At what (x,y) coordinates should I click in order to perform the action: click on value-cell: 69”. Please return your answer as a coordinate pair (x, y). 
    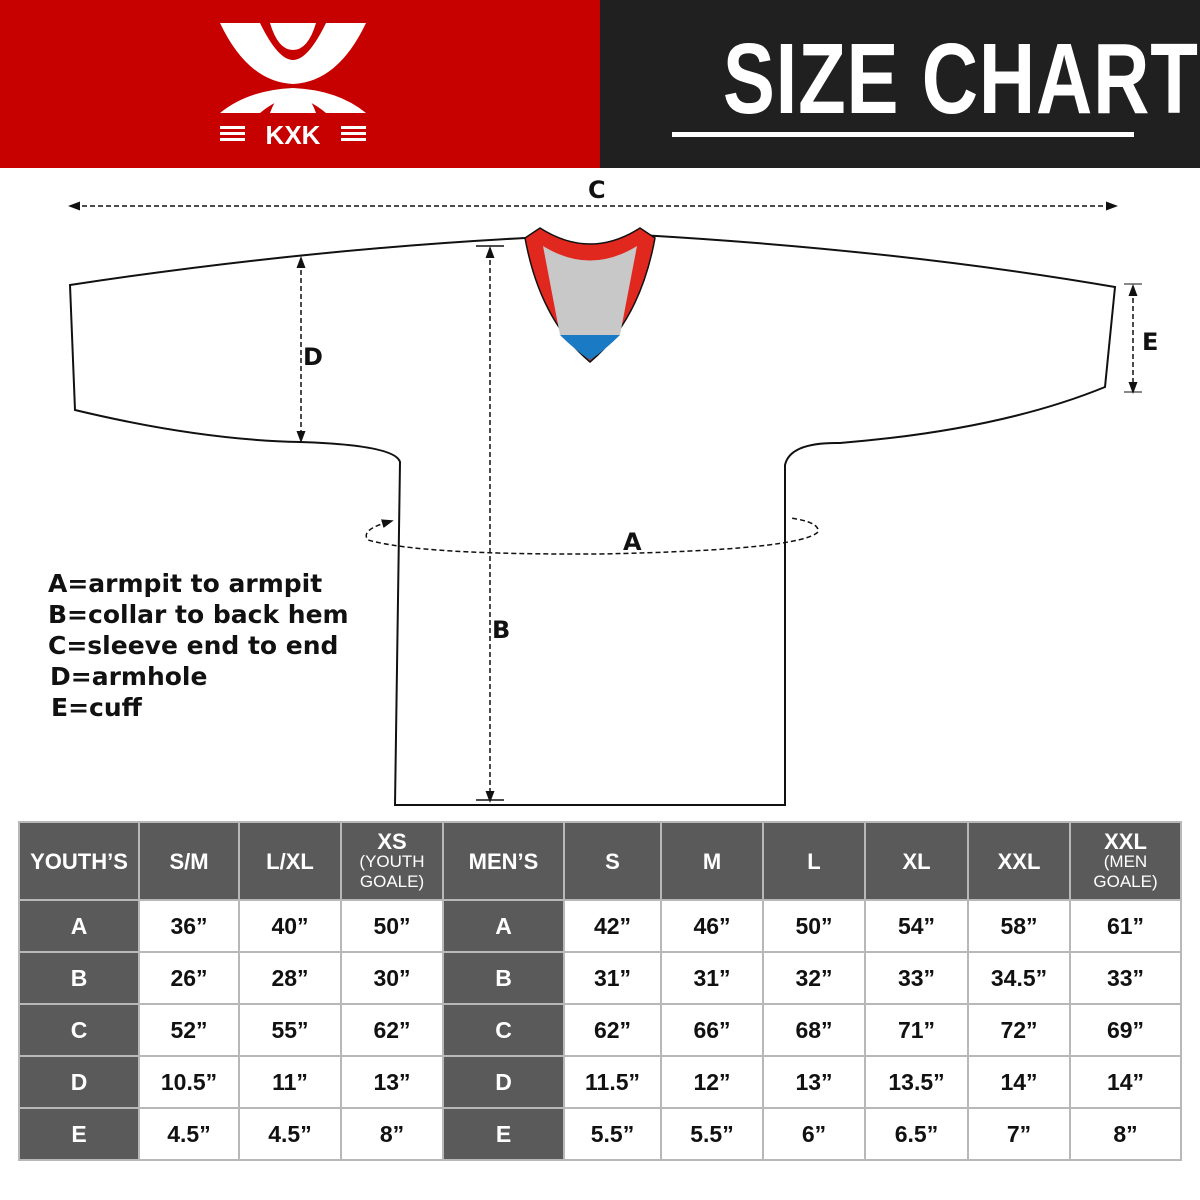
    Looking at the image, I should click on (1125, 1030).